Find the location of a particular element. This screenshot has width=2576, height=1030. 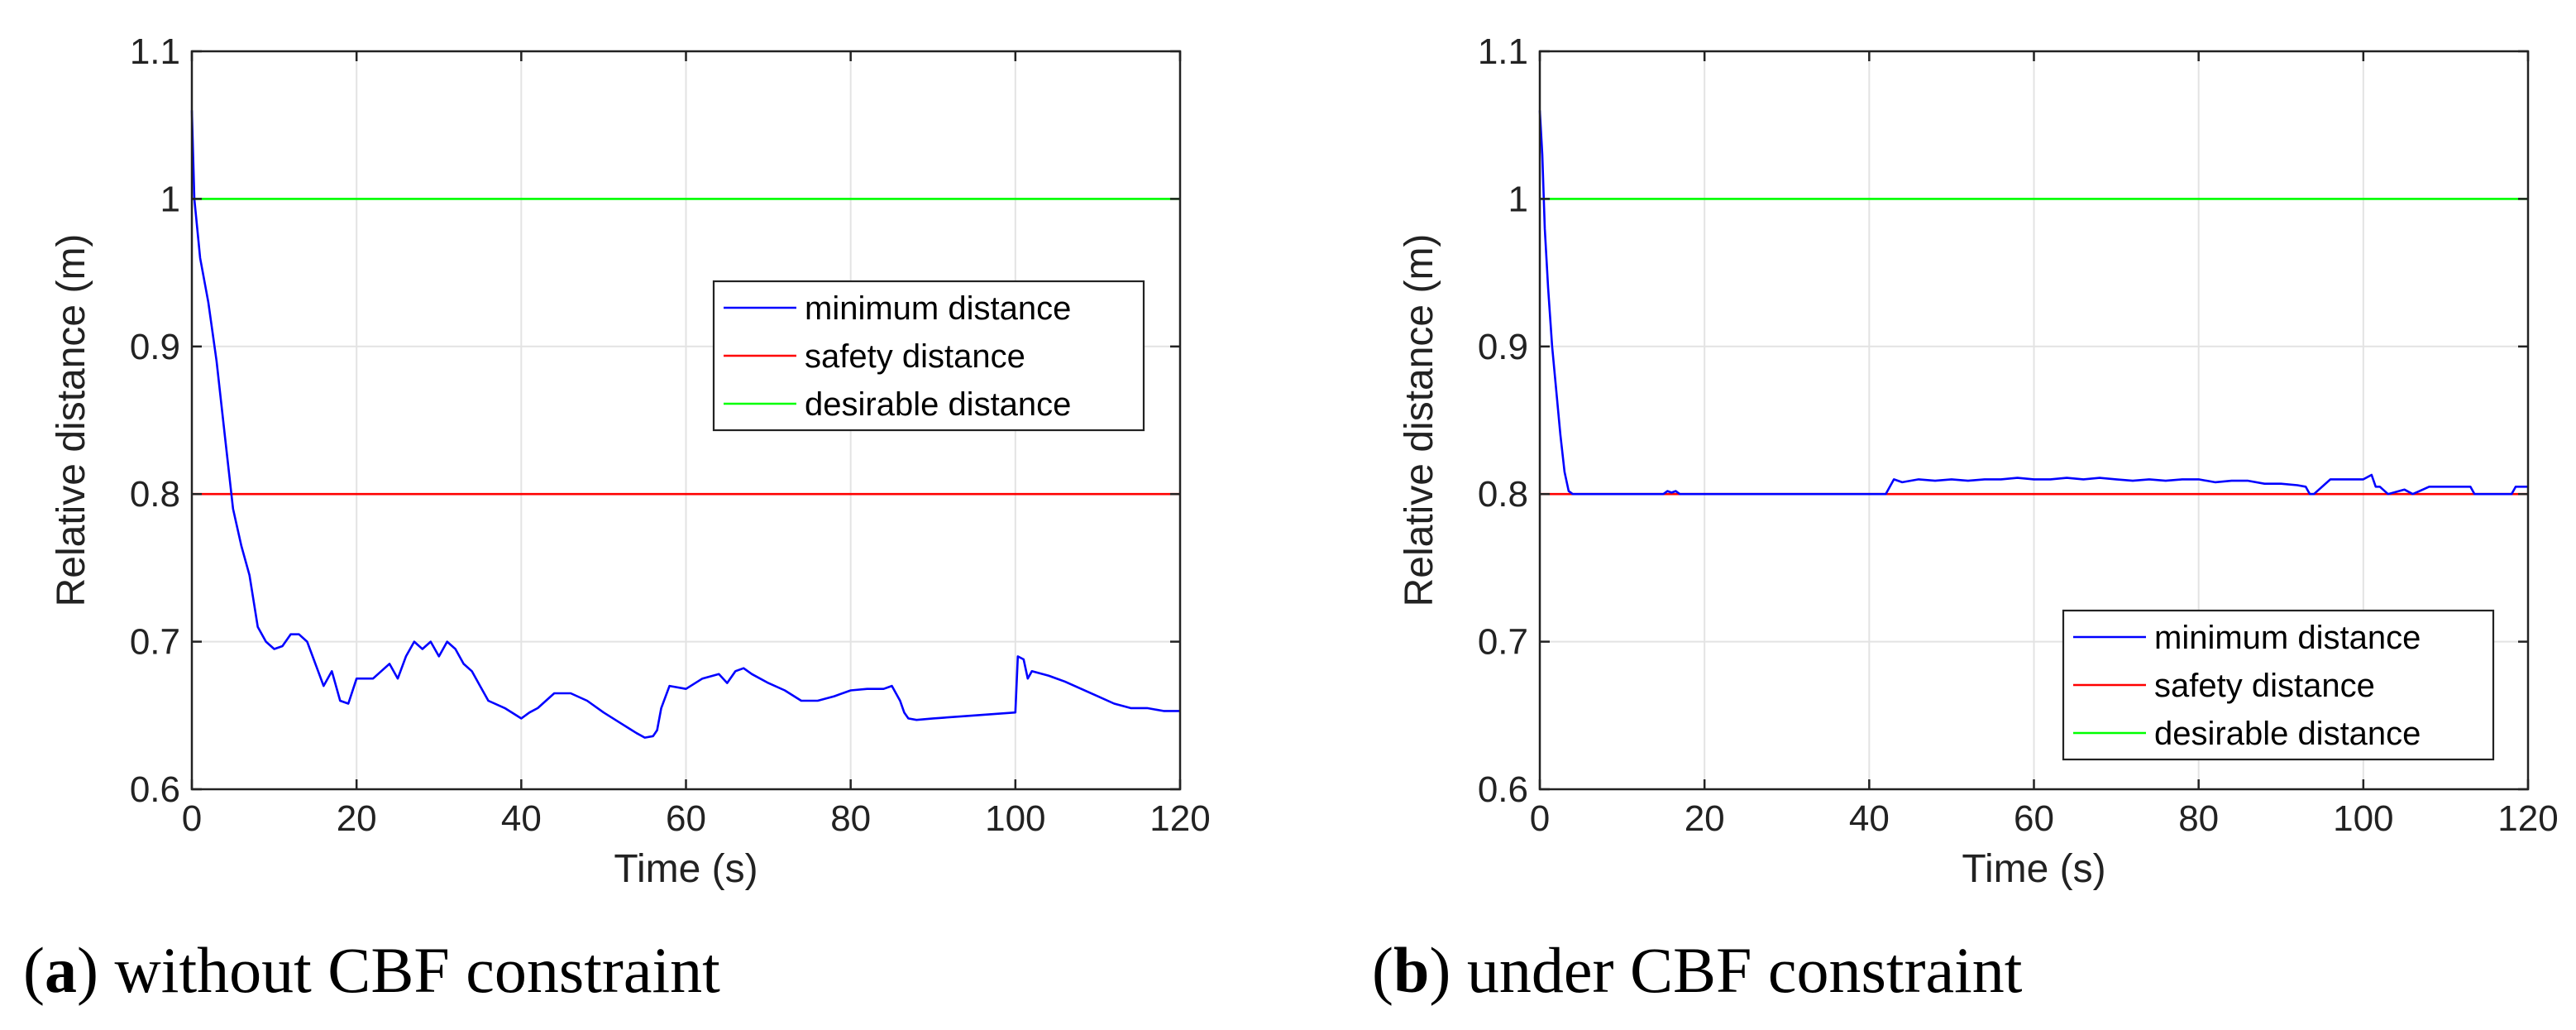

caption-a-text: without CBF constraint is located at coordinates (409, 970).